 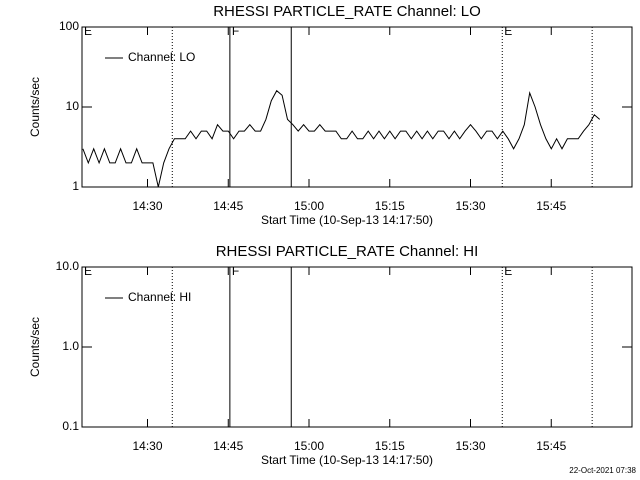 What do you see at coordinates (70, 346) in the screenshot?
I see `y-tick-label: 1.0` at bounding box center [70, 346].